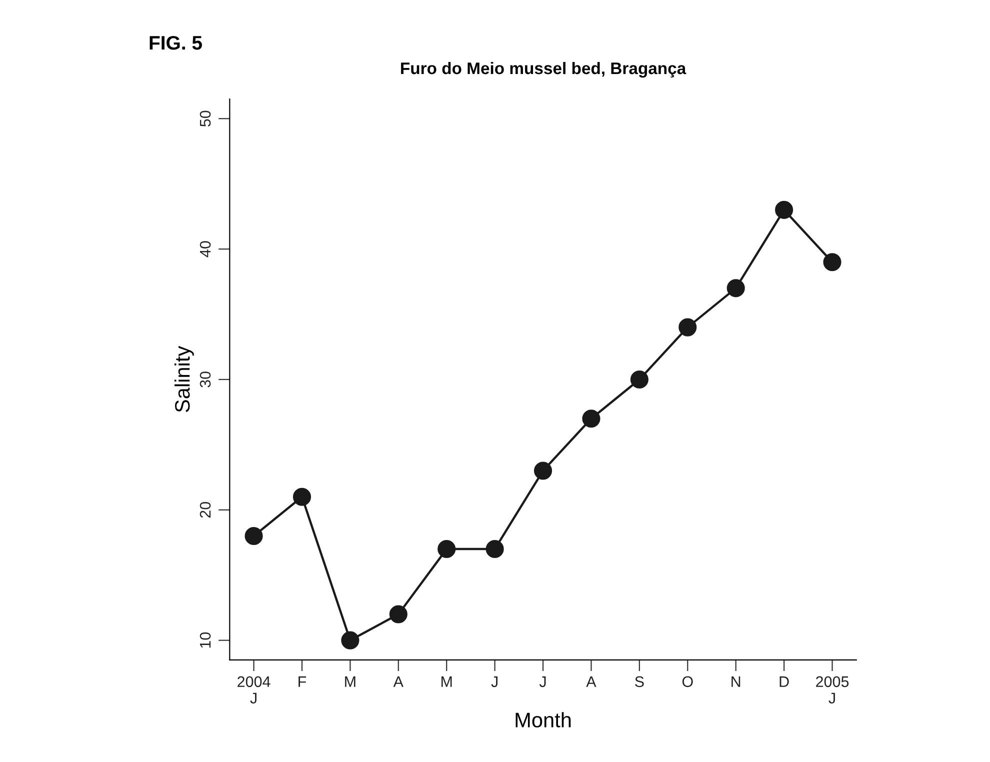  Describe the element at coordinates (543, 70) in the screenshot. I see `chart-title: Furo do Meio mussel bed, Bragança` at that location.